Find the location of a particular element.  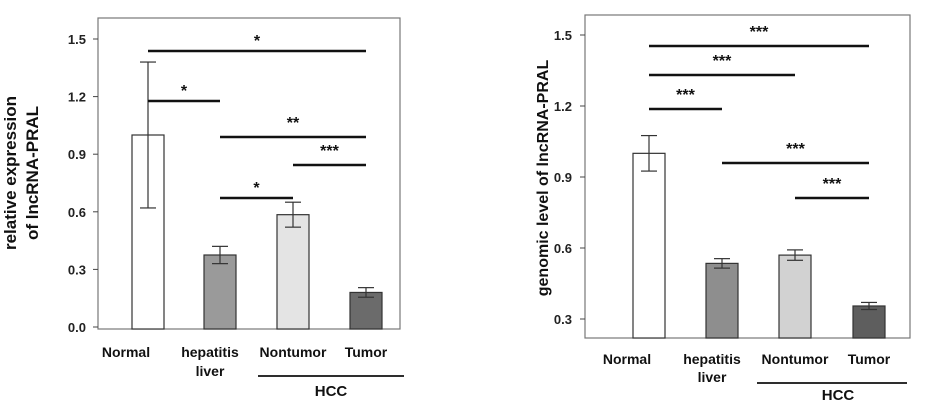

bar-normal is located at coordinates (649, 245).